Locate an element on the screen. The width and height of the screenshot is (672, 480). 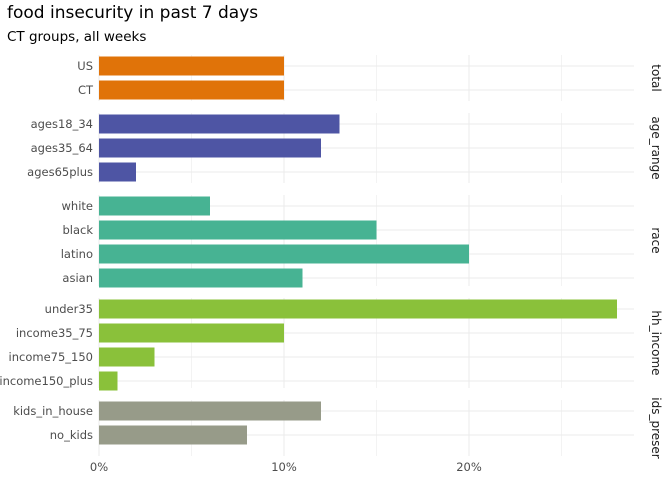
bar-US is located at coordinates (191, 66).